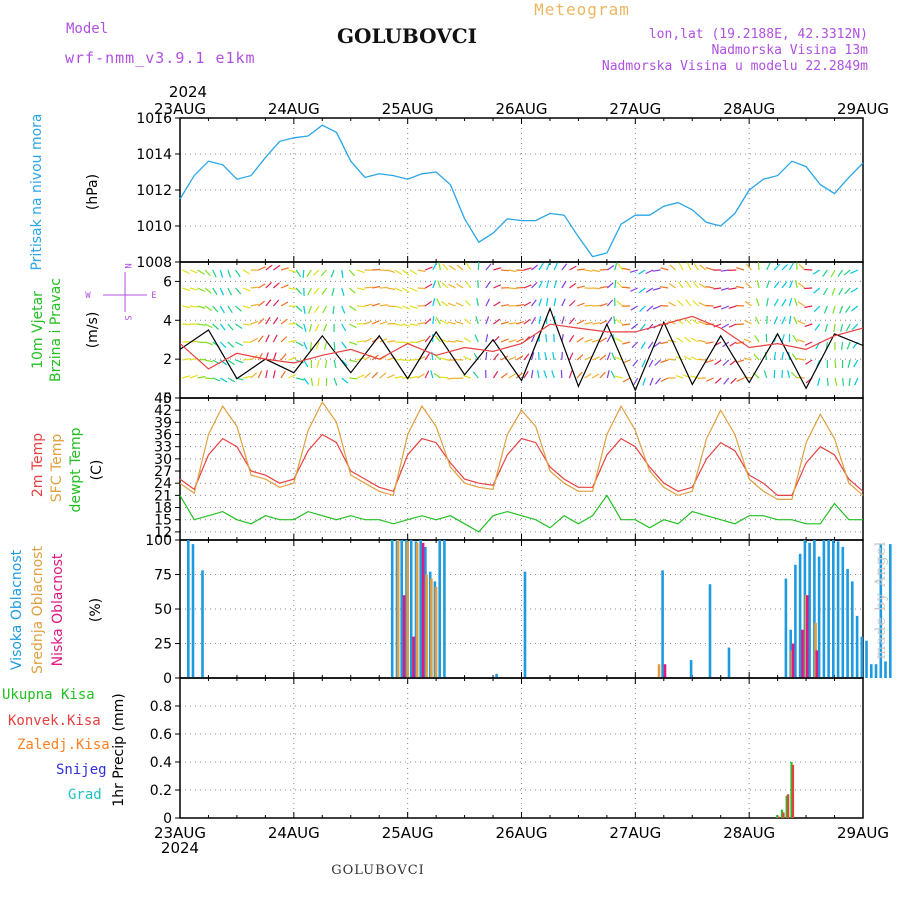 The image size is (900, 900). I want to click on y-tick-label: 0.2, so click(161, 791).